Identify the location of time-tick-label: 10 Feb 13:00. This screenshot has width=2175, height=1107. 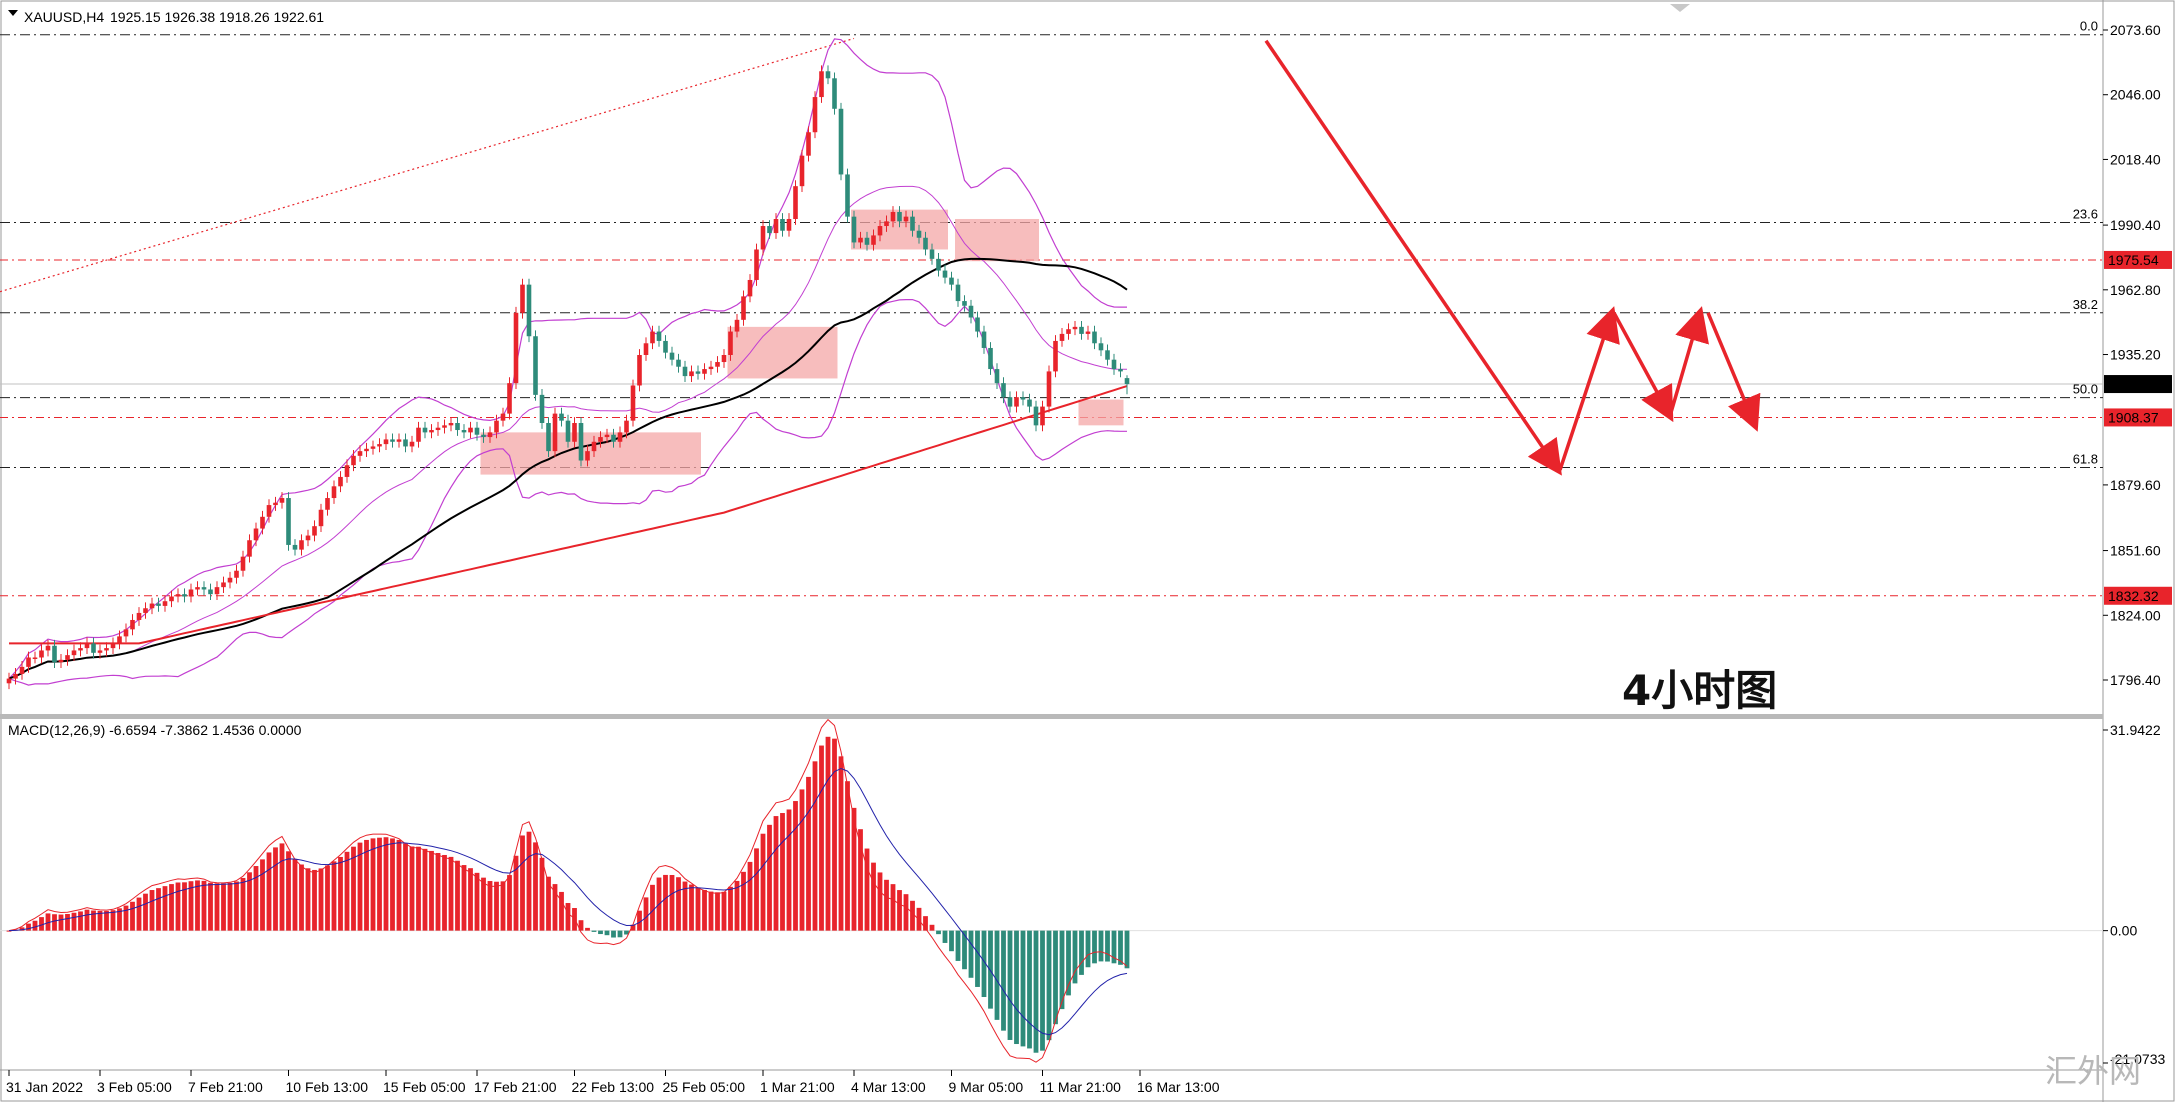
(327, 1087).